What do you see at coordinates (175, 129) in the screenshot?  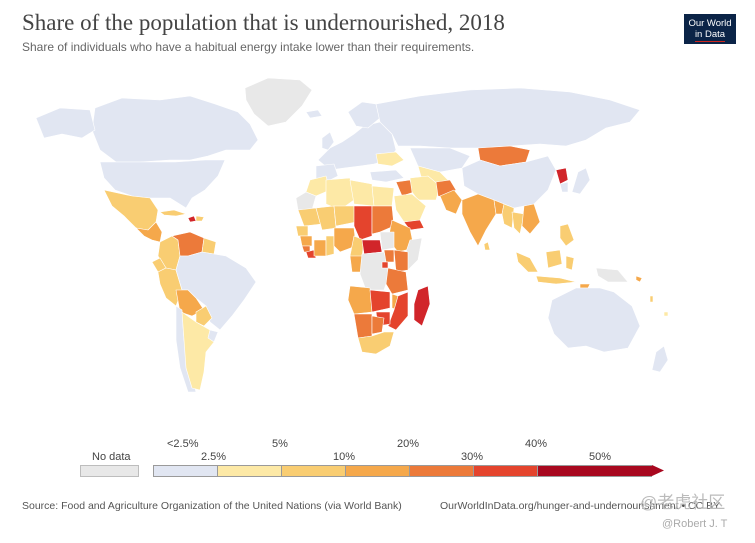 I see `country-canada` at bounding box center [175, 129].